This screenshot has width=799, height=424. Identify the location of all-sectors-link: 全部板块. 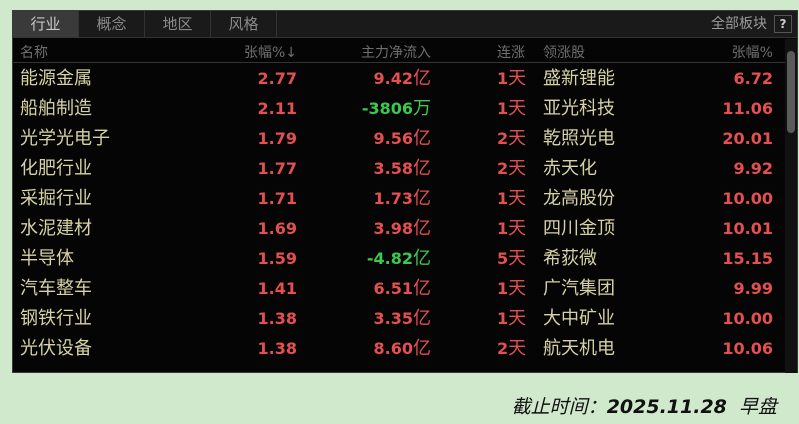
(739, 24).